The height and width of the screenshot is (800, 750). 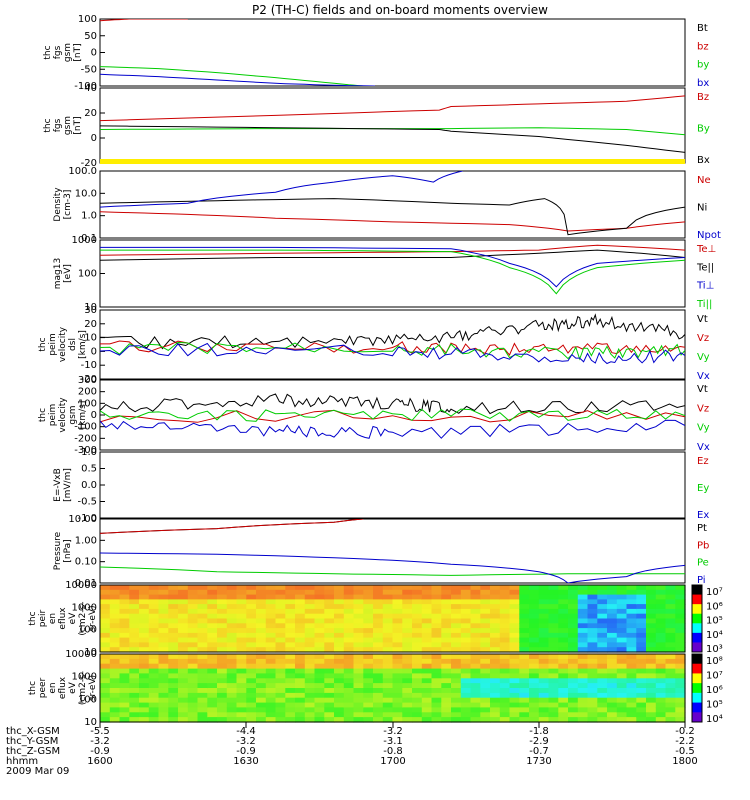 What do you see at coordinates (392, 267) in the screenshot?
I see `series-line-Ti⊥` at bounding box center [392, 267].